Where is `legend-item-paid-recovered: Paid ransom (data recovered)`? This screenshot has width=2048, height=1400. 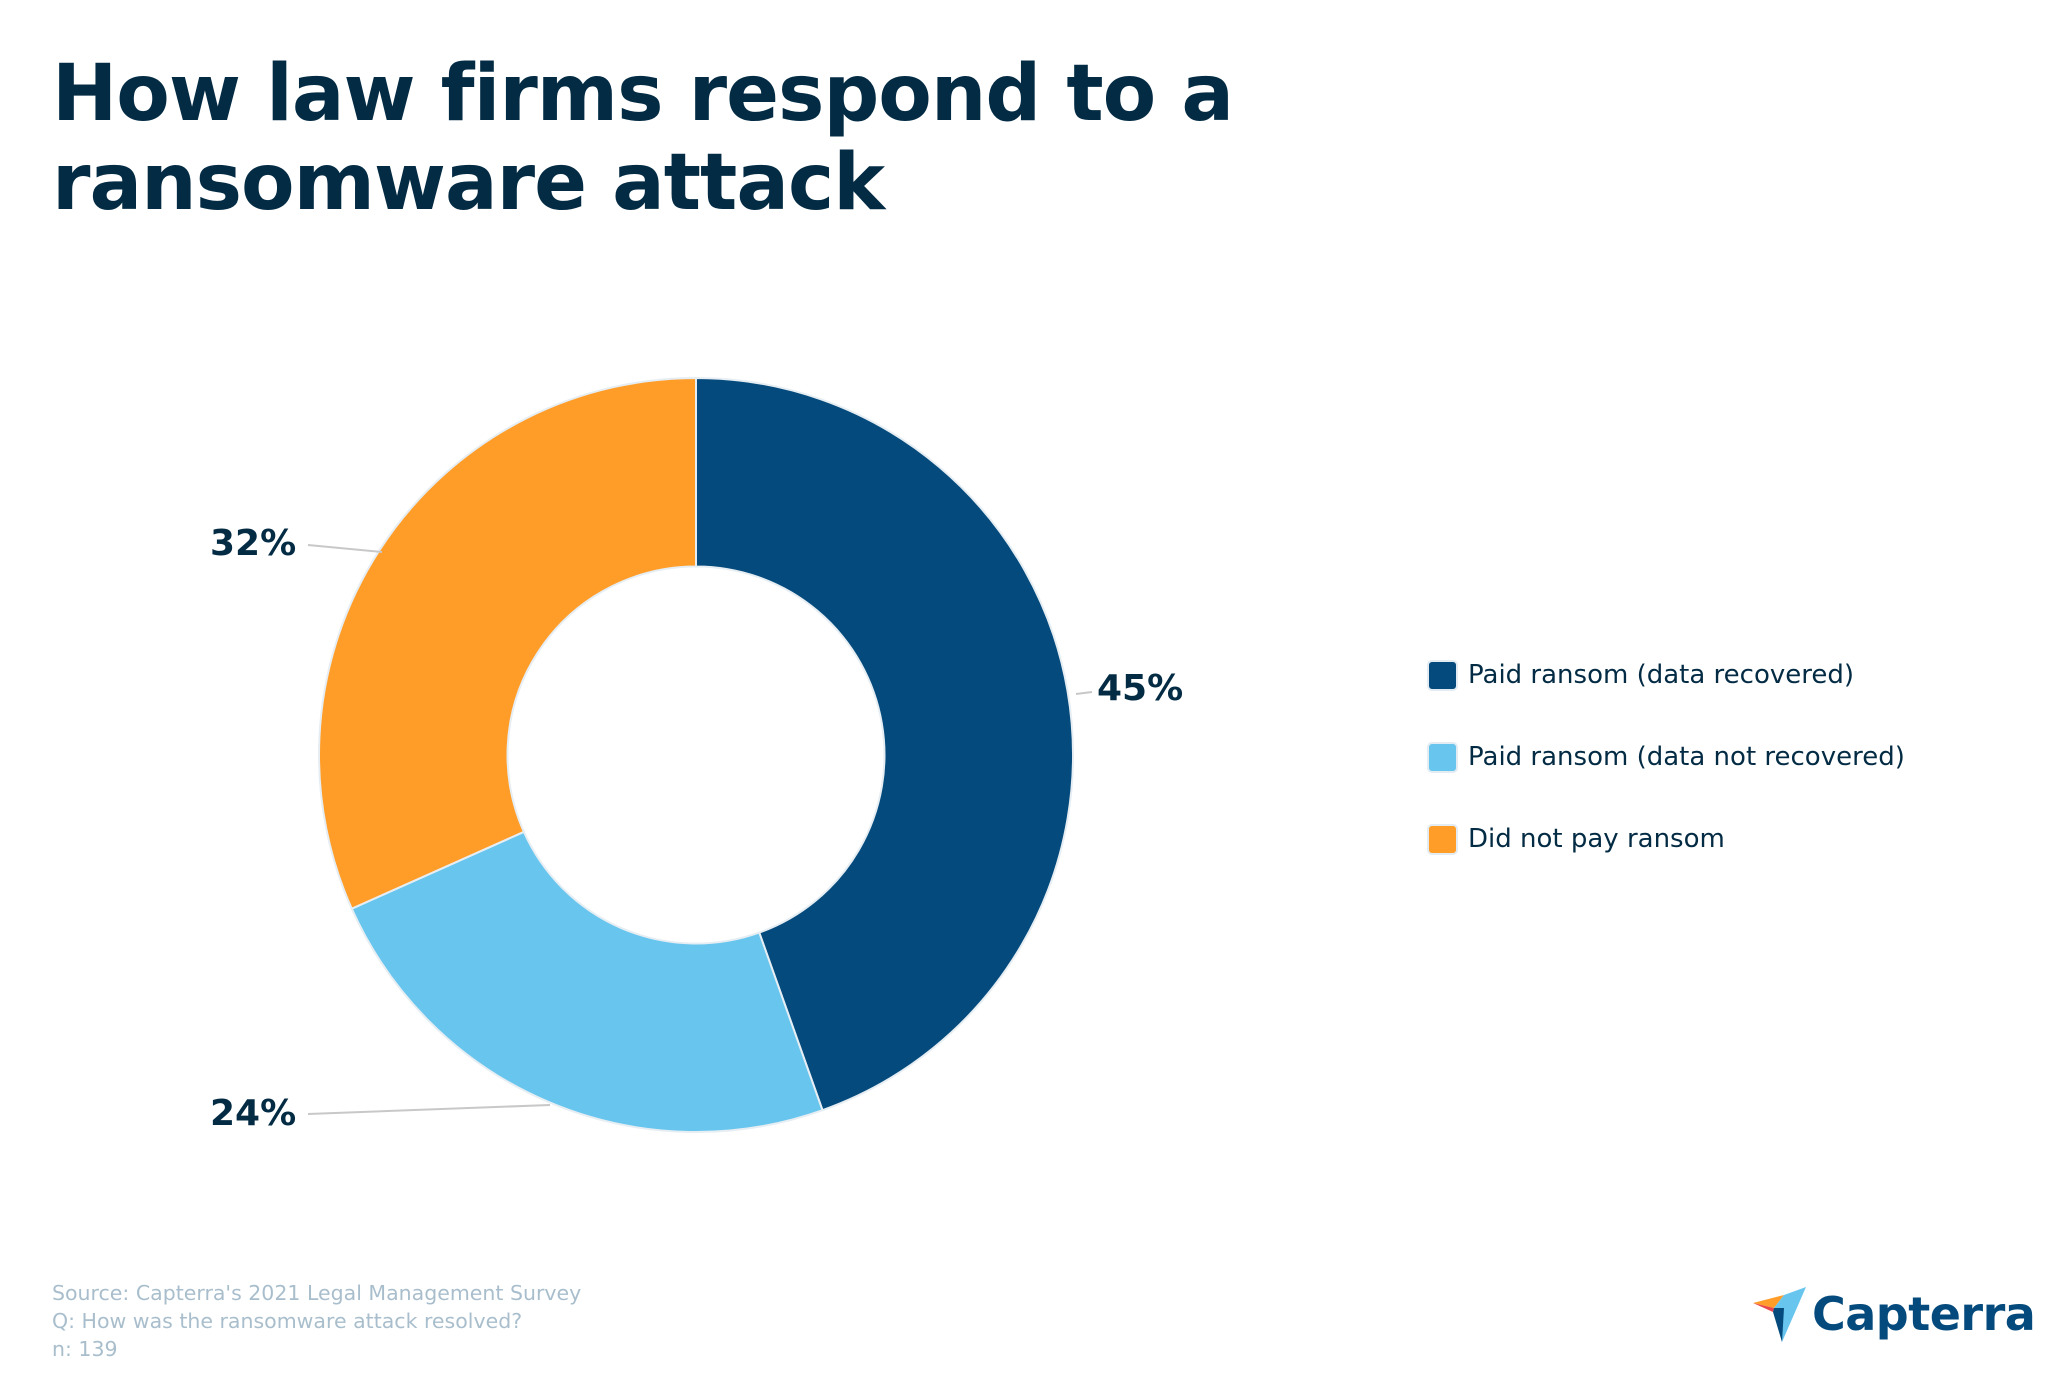 legend-item-paid-recovered: Paid ransom (data recovered) is located at coordinates (1666, 675).